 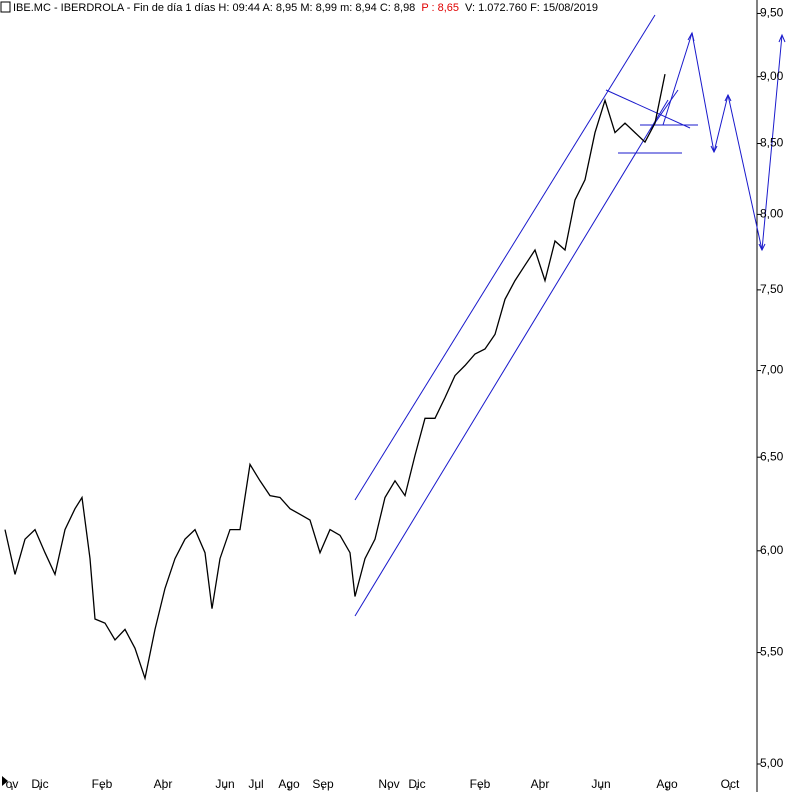 What do you see at coordinates (12, 784) in the screenshot?
I see `x-tick-label: ov` at bounding box center [12, 784].